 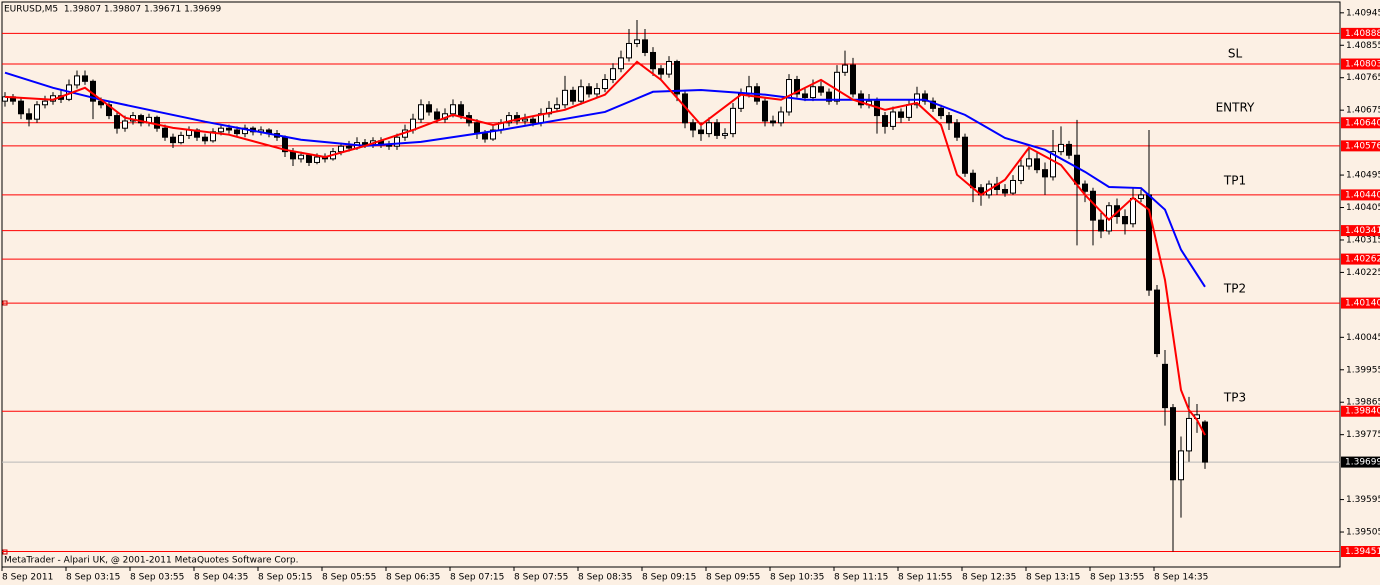 I want to click on x-tick-label: 8 Sep 09:55, so click(x=733, y=578).